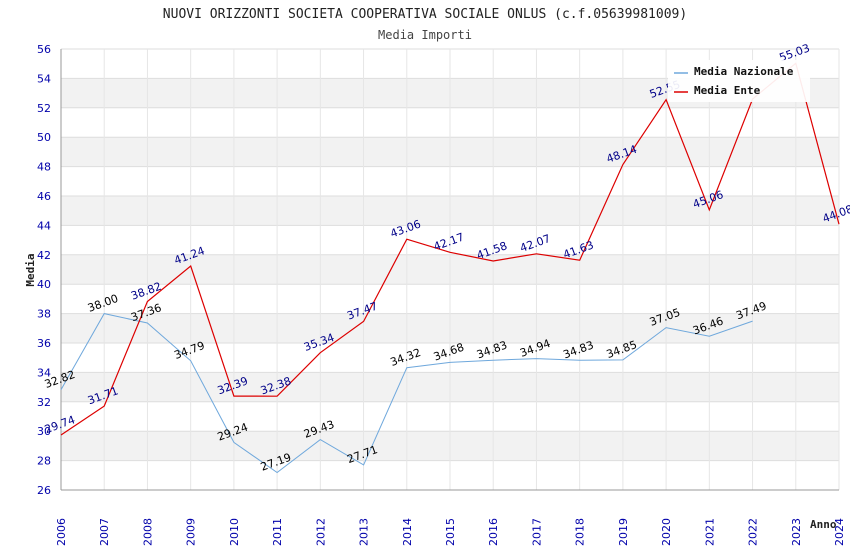 The width and height of the screenshot is (850, 550). I want to click on legend: Media Nazionale Media Ente, so click(739, 81).